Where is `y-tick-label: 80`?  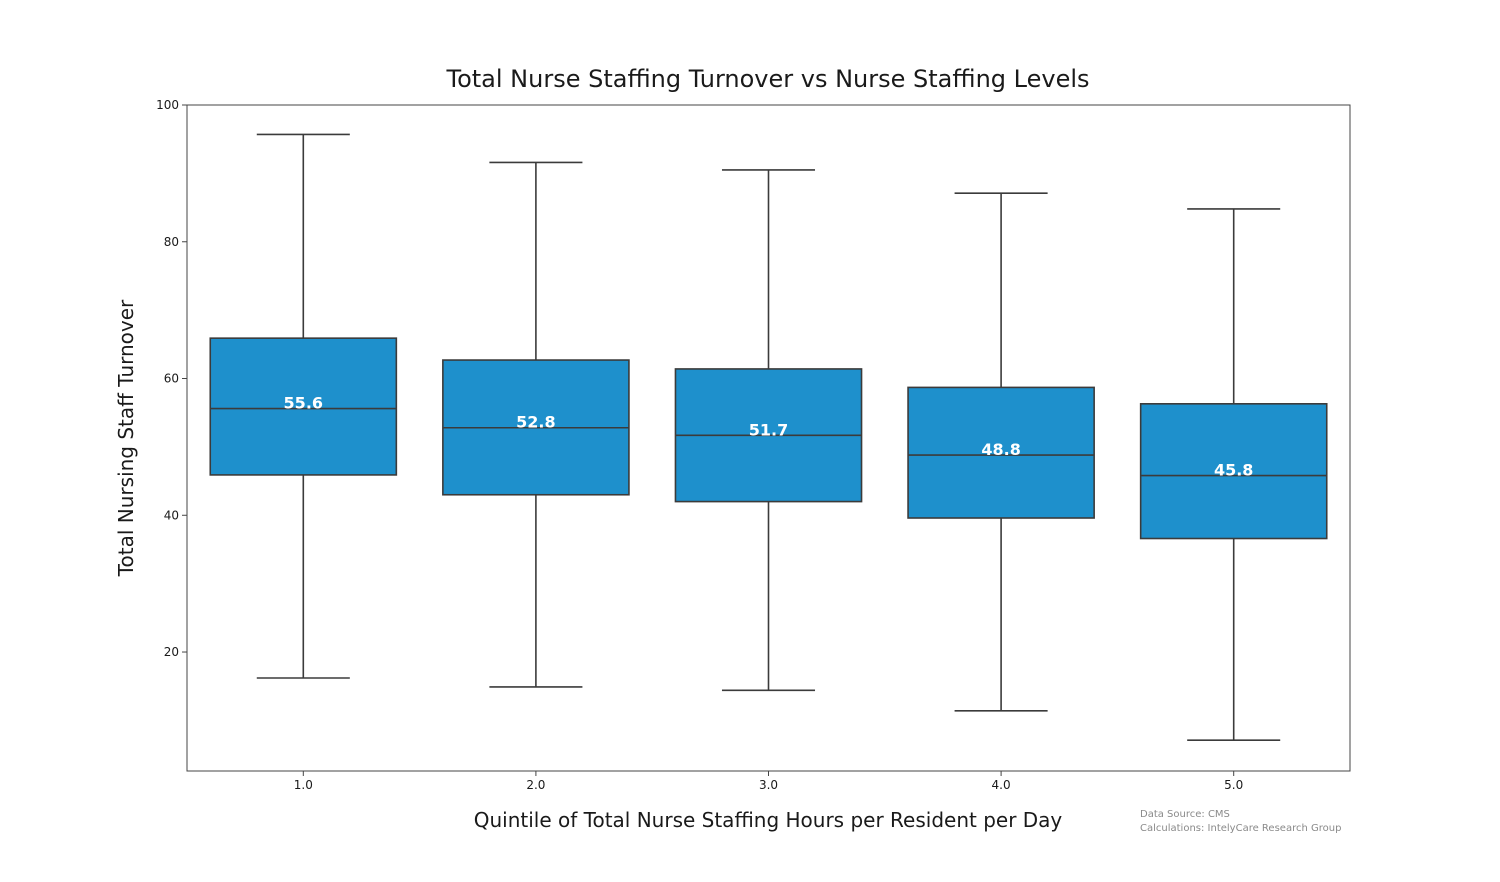
y-tick-label: 80 is located at coordinates (171, 242).